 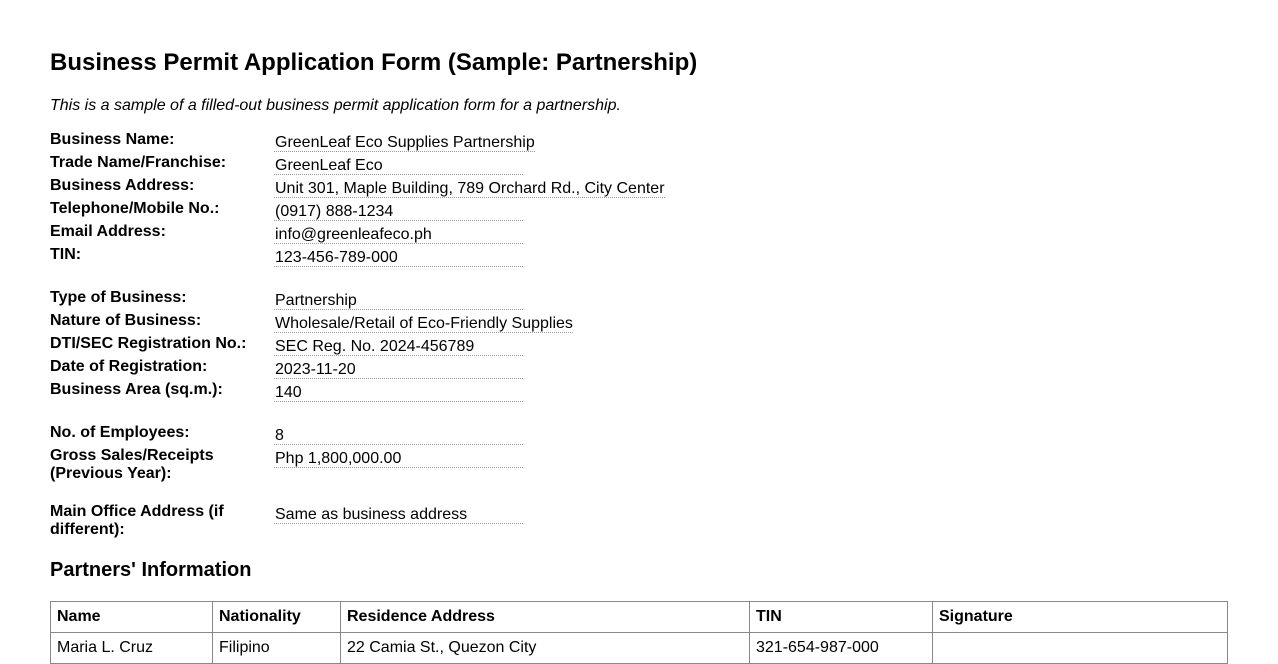 I want to click on field-label: TIN:, so click(x=66, y=254).